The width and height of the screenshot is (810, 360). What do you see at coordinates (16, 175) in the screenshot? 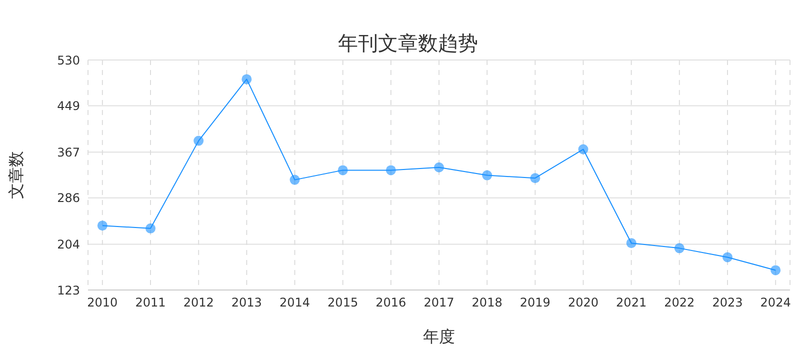
I see `y-axis-title: 文章数` at bounding box center [16, 175].